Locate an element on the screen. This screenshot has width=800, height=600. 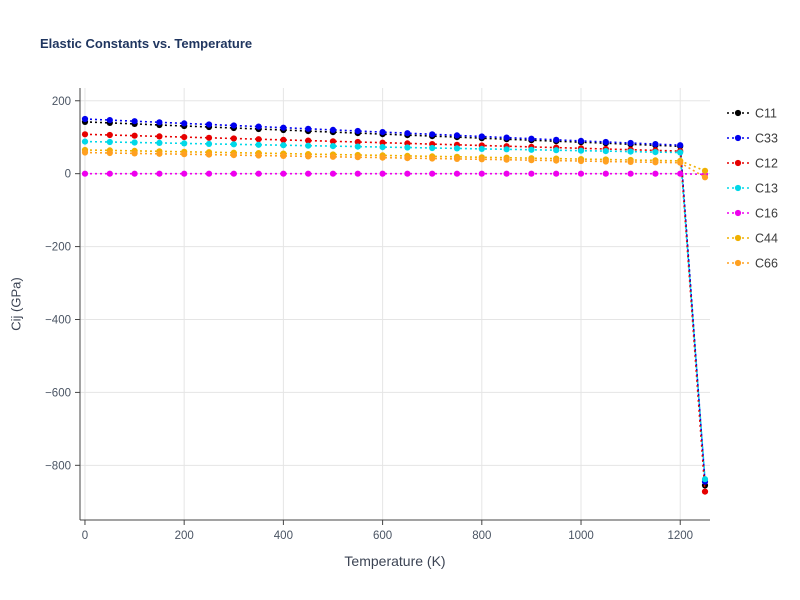
series-marker-C44 is located at coordinates (705, 170).